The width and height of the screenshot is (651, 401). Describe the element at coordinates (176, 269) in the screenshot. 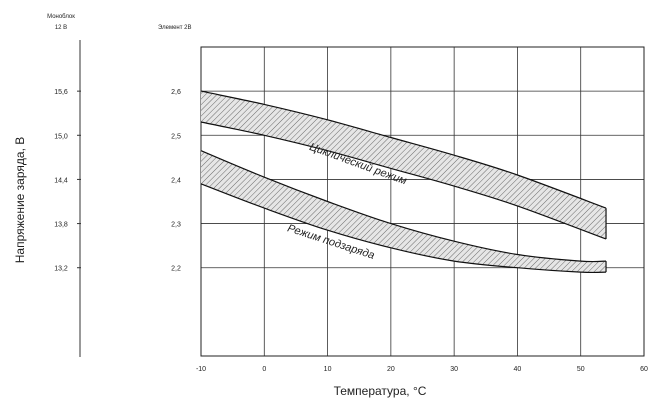

I see `cell-tick-label: 2,2` at that location.